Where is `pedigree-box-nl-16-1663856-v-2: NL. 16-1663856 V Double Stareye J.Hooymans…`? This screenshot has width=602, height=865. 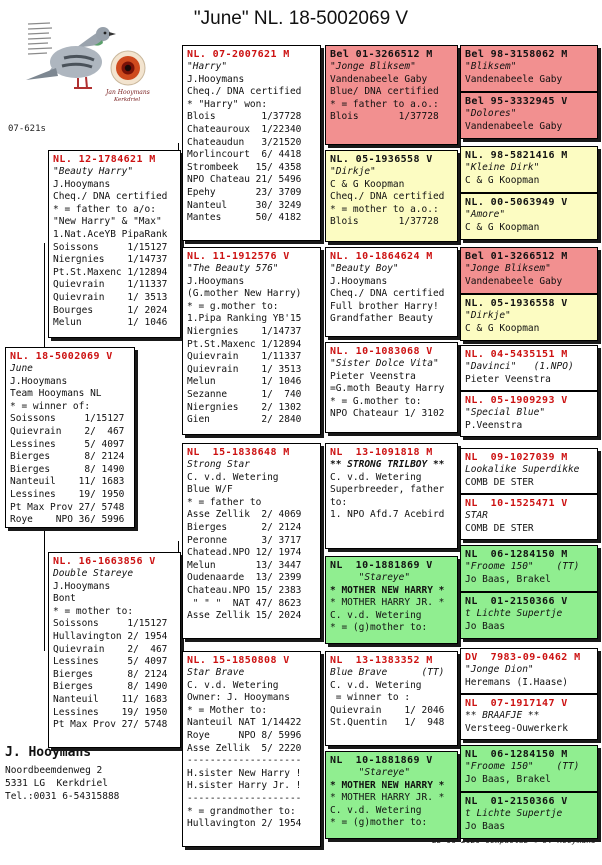
pedigree-box-nl-16-1663856-v-2: NL. 16-1663856 V Double Stareye J.Hooymans… is located at coordinates (114, 650).